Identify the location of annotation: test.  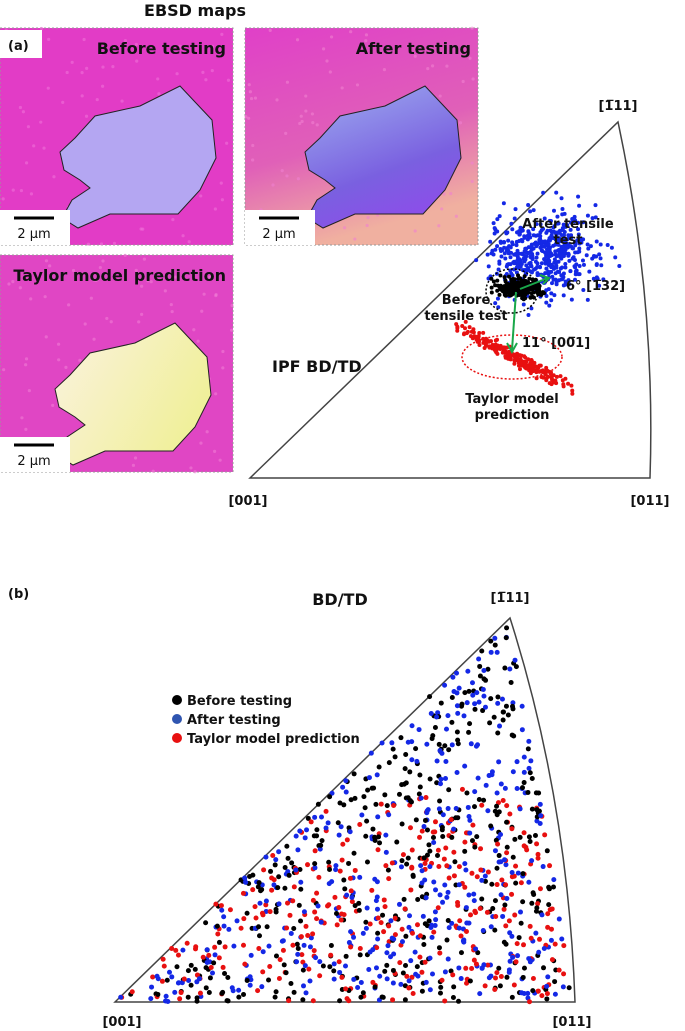
(568, 240).